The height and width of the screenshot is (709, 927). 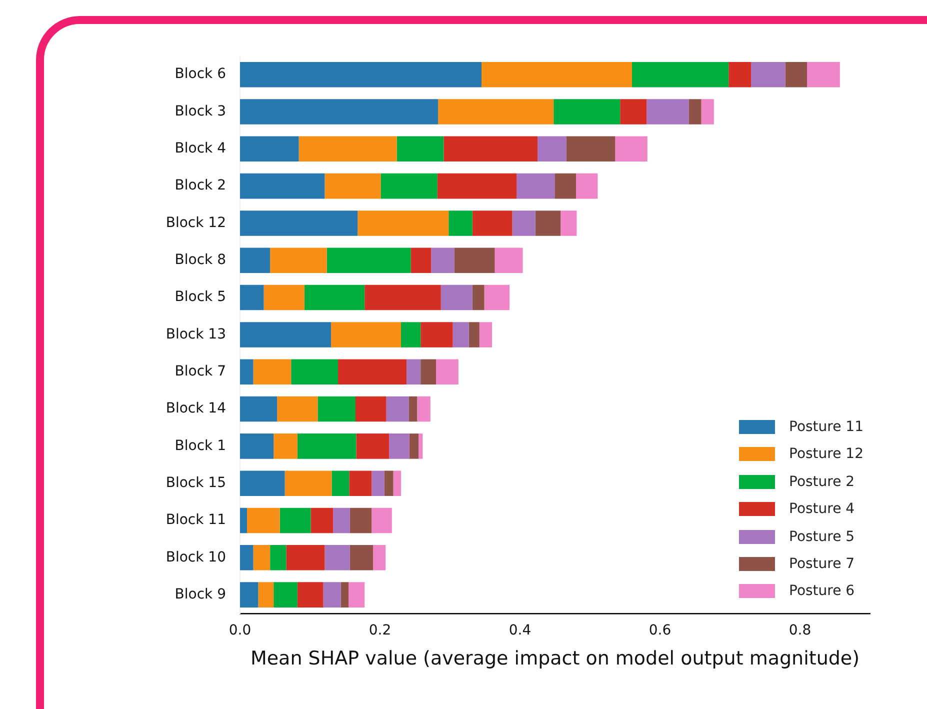 I want to click on y-tick-label: Block 4, so click(x=200, y=148).